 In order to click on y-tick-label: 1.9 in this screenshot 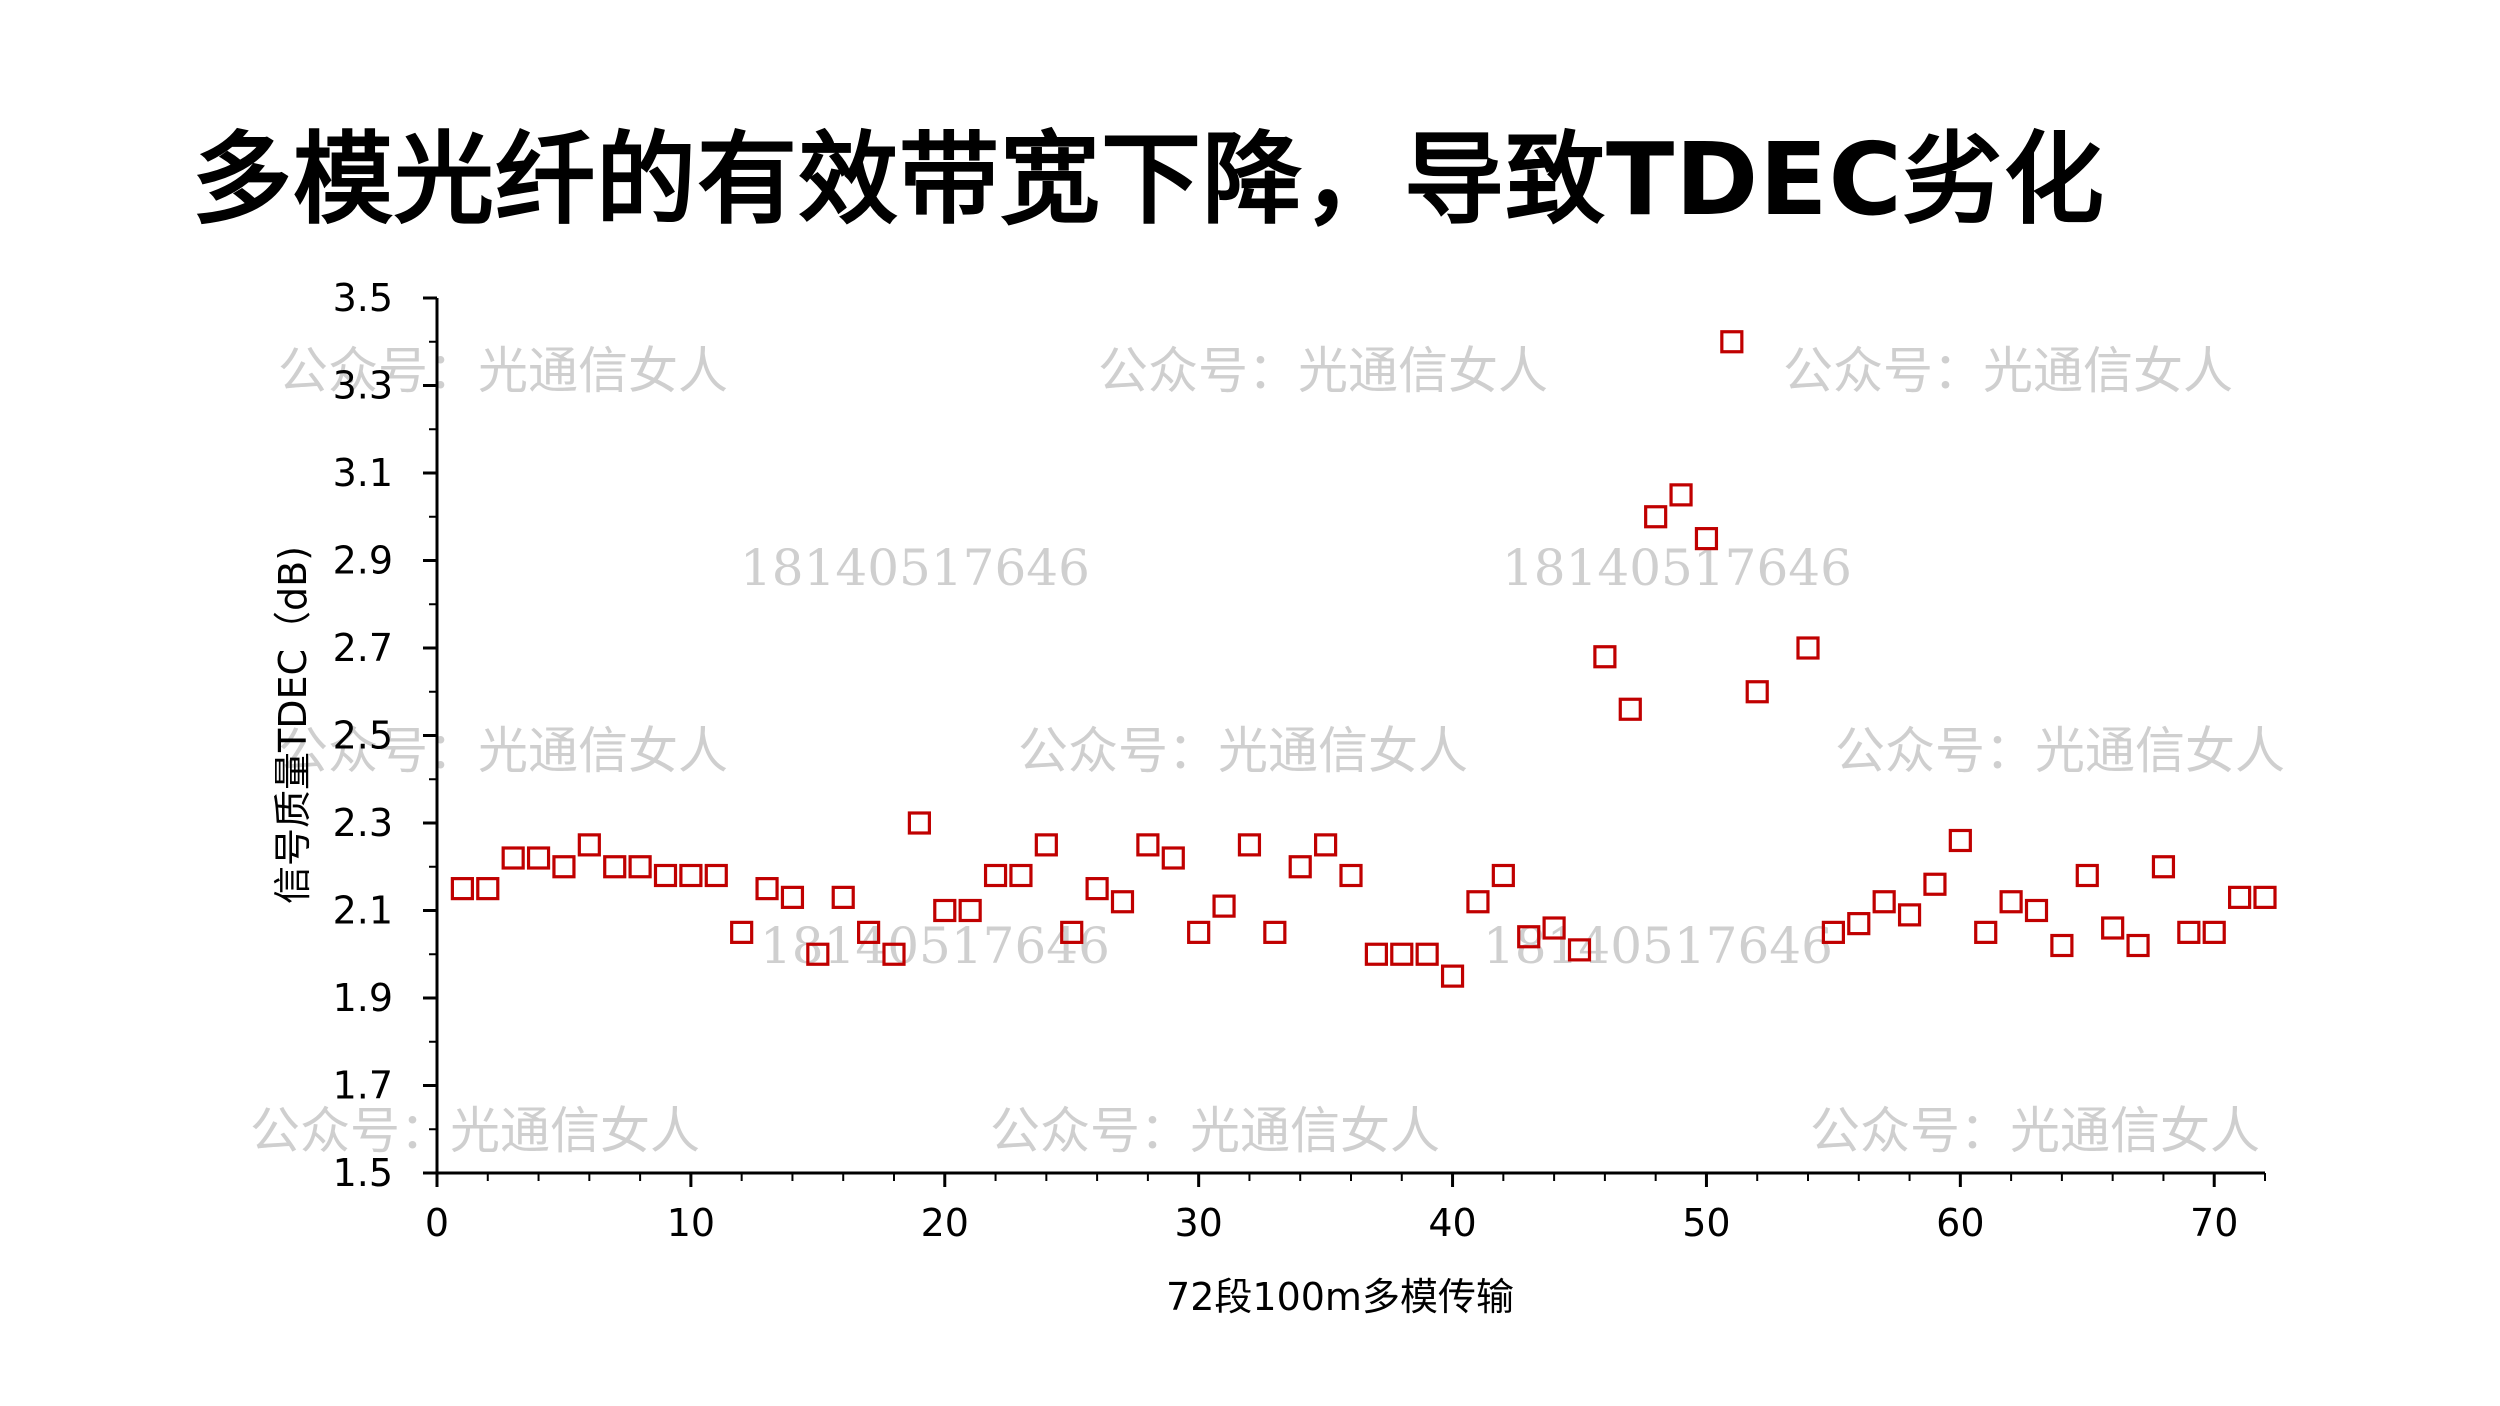, I will do `click(363, 998)`.